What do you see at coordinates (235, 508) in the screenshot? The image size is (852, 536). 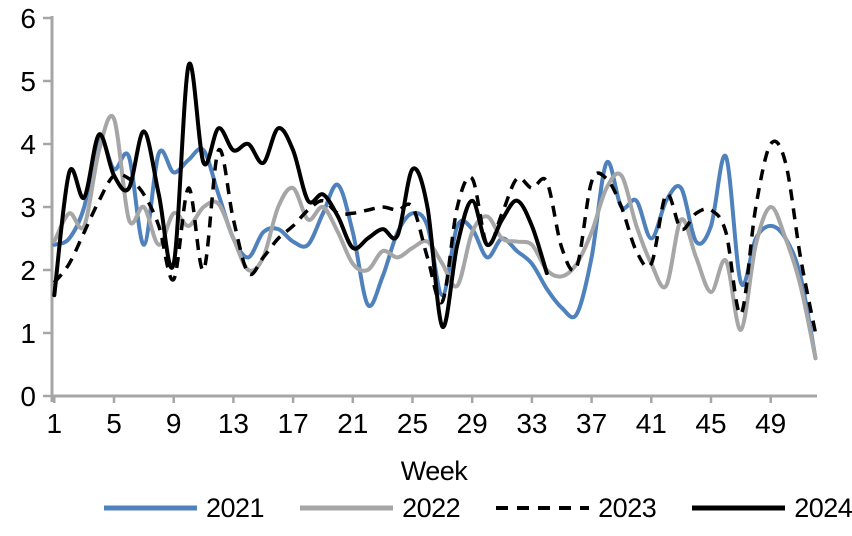 I see `legend-label-2021: 2021` at bounding box center [235, 508].